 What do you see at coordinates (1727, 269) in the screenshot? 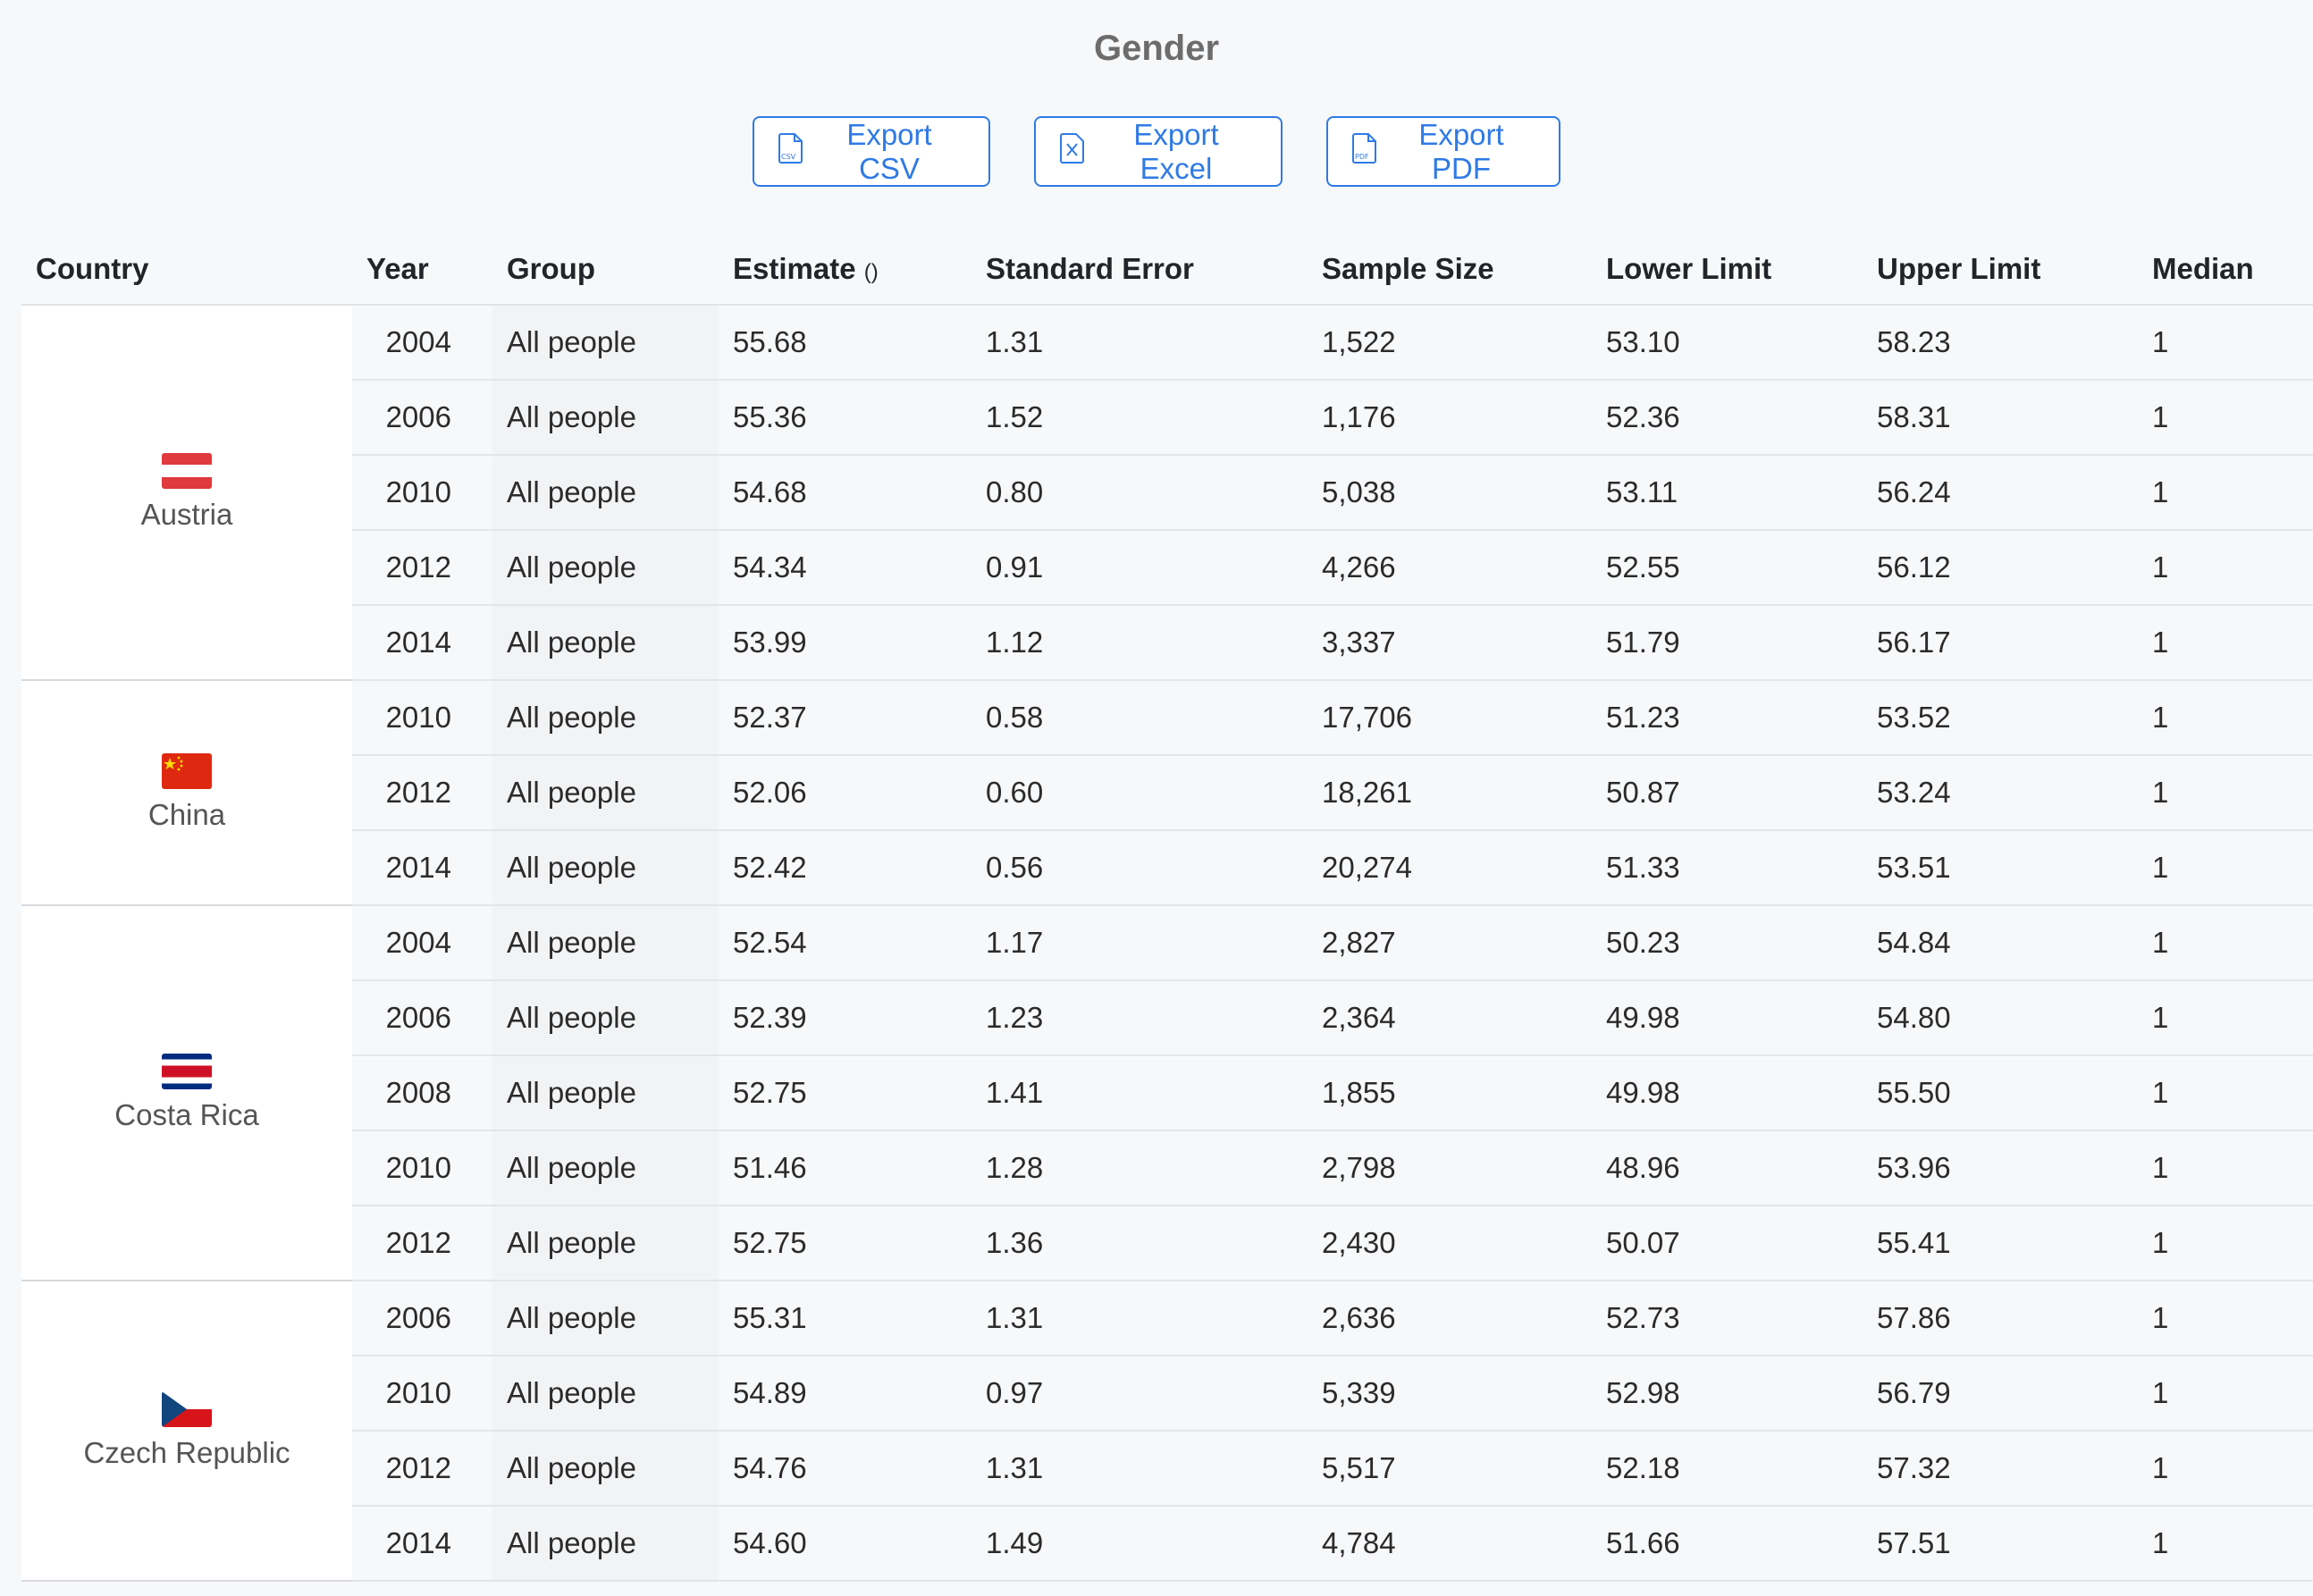
I see `column-header-lower-limit: Lower Limit` at bounding box center [1727, 269].